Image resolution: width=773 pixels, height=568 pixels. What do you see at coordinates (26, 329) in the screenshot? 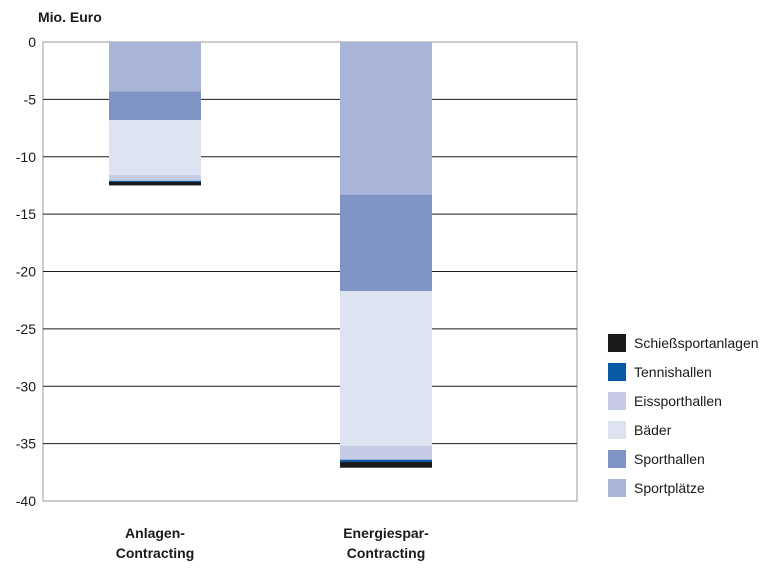
I see `y-tick-label: -25` at bounding box center [26, 329].